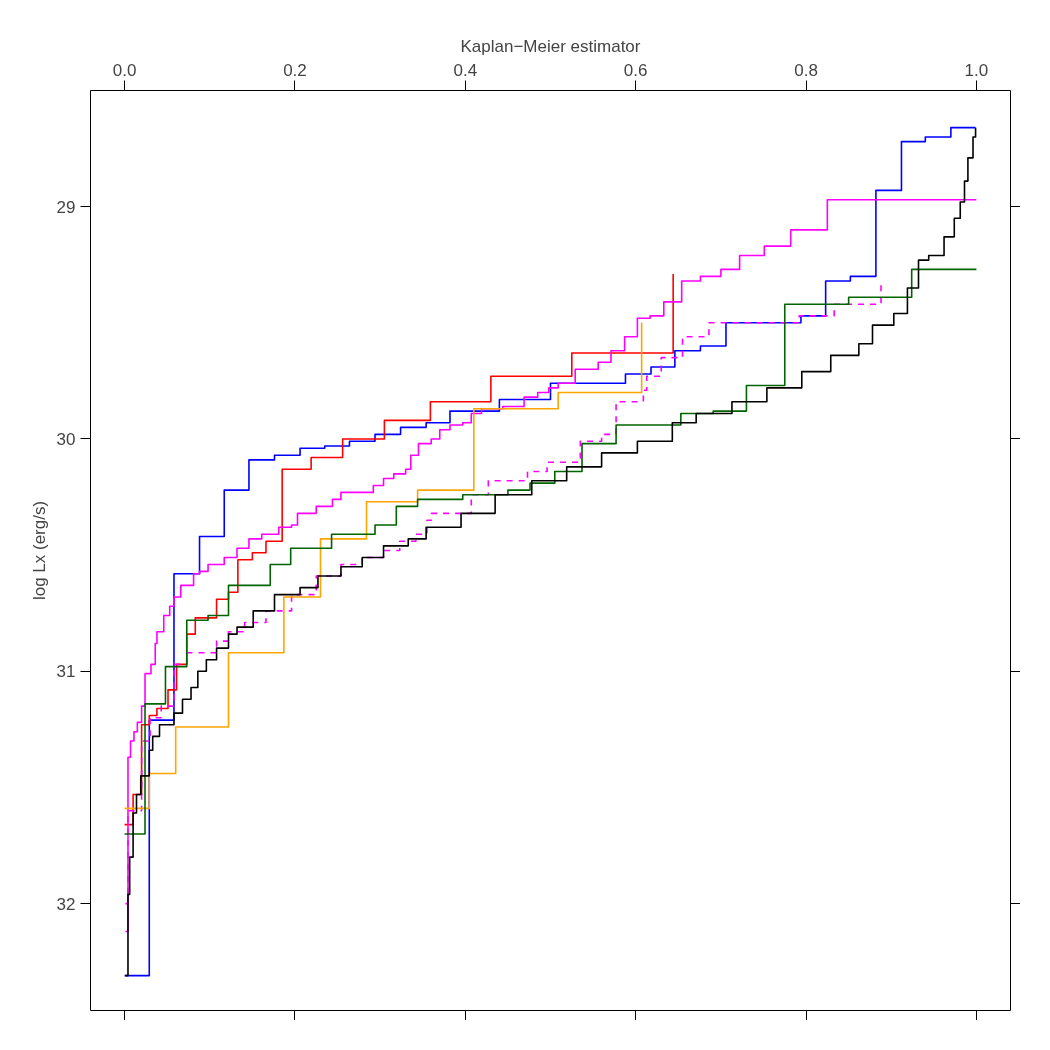  Describe the element at coordinates (550, 46) in the screenshot. I see `x-axis-title: Kaplan−Meier estimator` at that location.